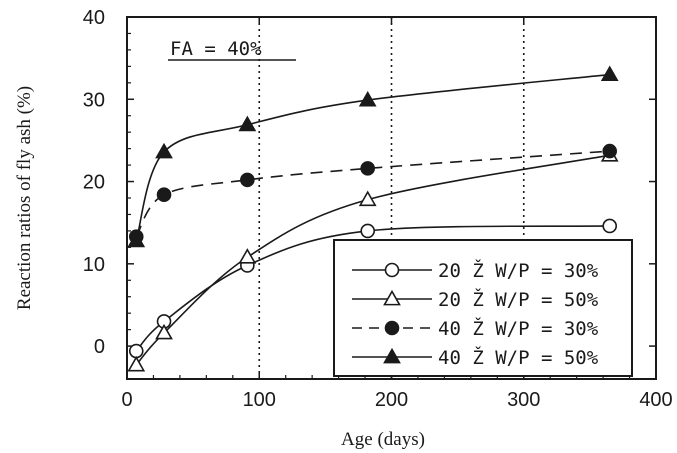  I want to click on legend-label-3: 40 Ž W/P = 50%, so click(518, 357).